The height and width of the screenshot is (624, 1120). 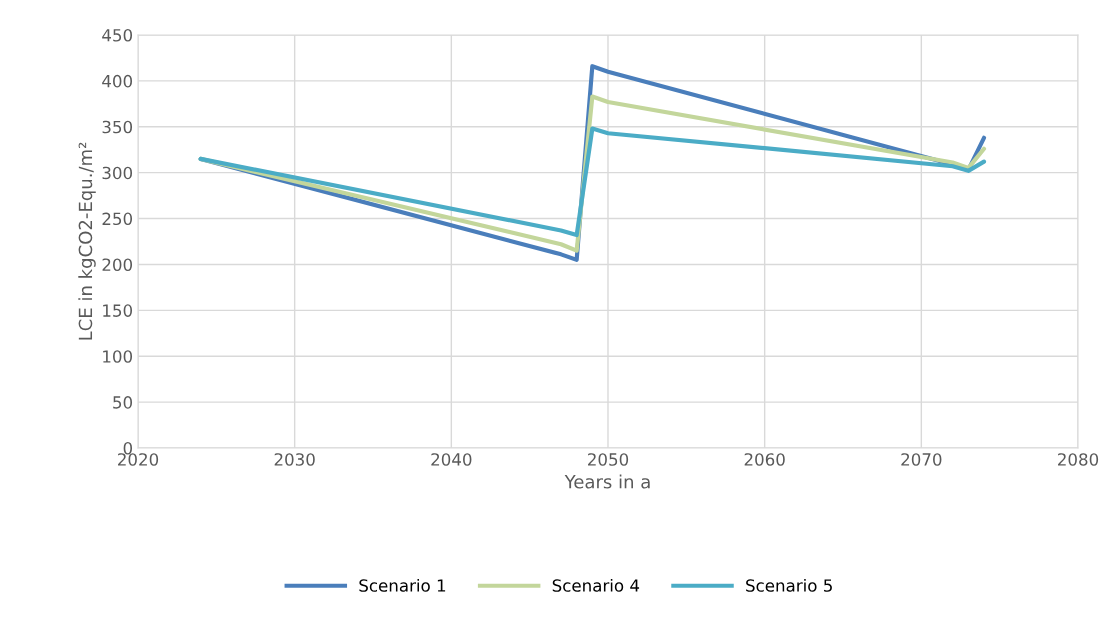 I want to click on y-tick-label: 0, so click(x=128, y=448).